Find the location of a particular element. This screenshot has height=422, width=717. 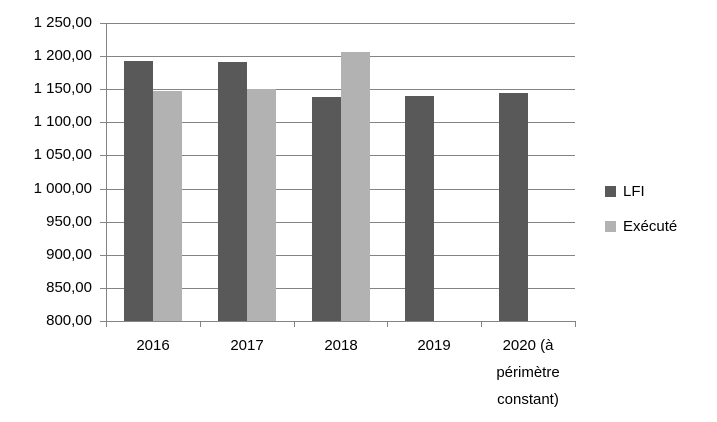

y-tick-label: 950,00 is located at coordinates (69, 221).